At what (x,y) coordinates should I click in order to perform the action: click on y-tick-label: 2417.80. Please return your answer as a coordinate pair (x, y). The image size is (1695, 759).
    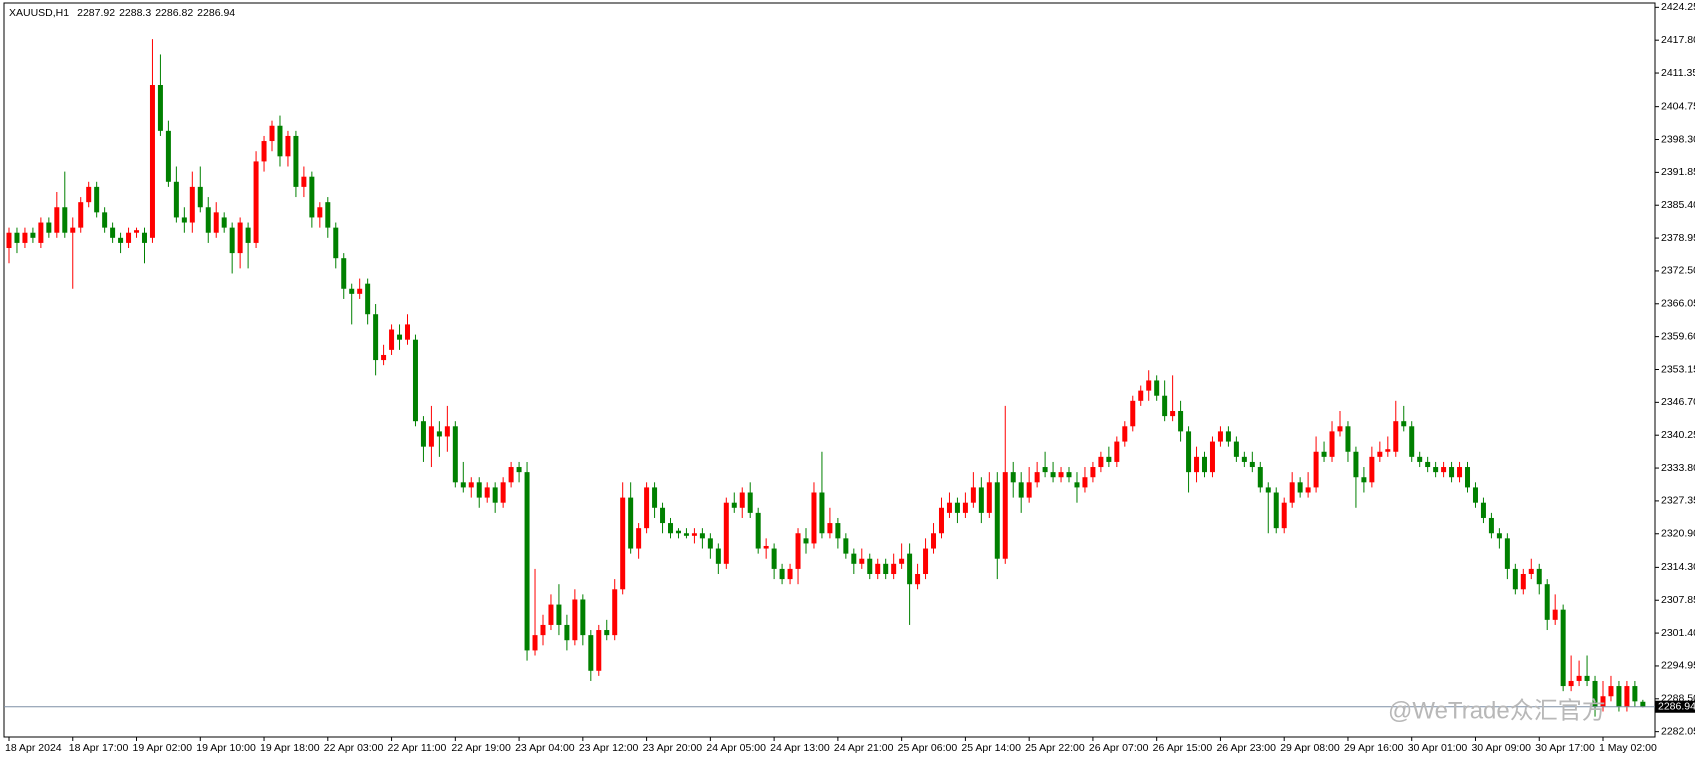
    Looking at the image, I should click on (1678, 40).